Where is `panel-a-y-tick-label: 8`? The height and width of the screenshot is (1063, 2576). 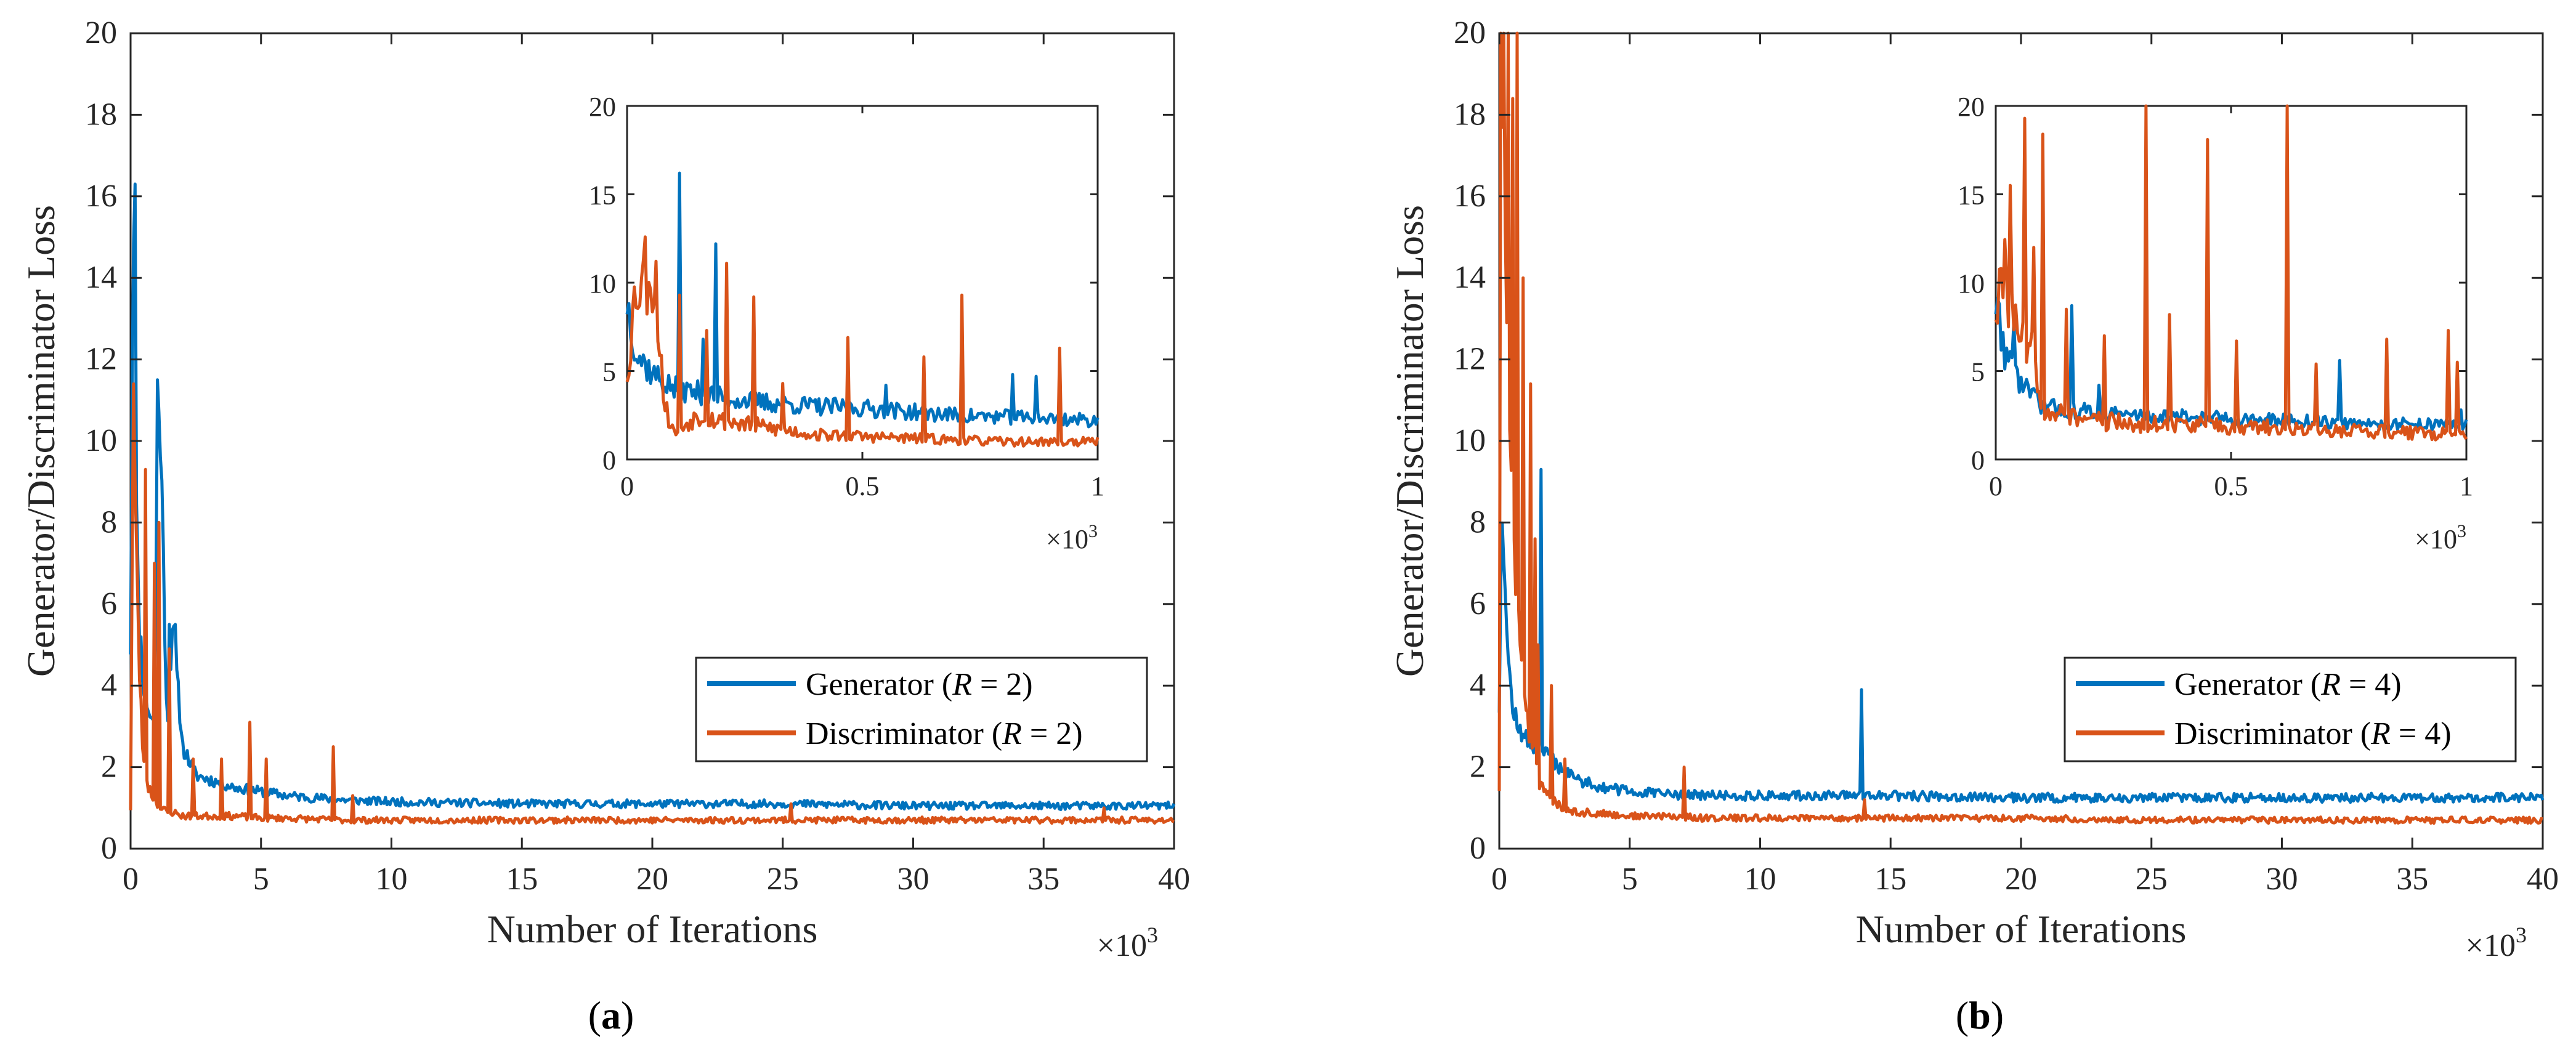 panel-a-y-tick-label: 8 is located at coordinates (109, 522).